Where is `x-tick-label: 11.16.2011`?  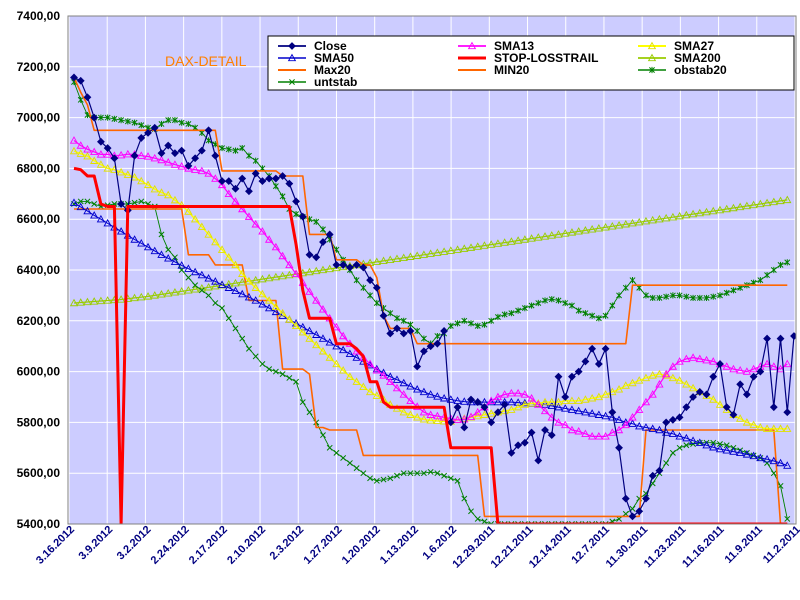
x-tick-label: 11.16.2011 is located at coordinates (703, 547).